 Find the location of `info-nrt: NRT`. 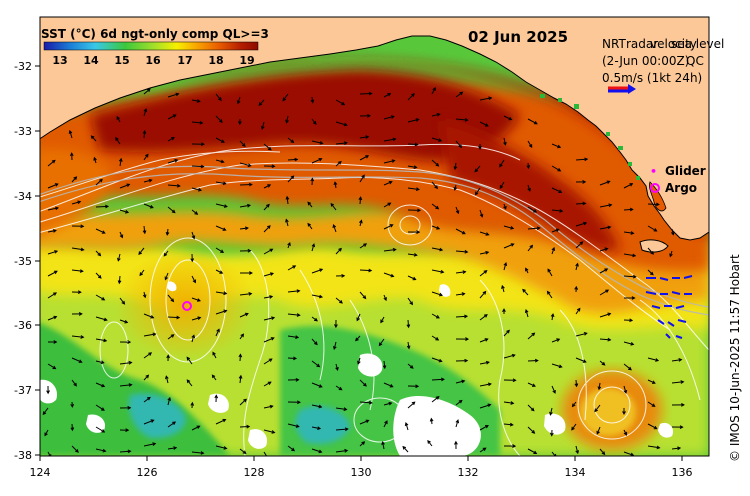

info-nrt: NRT is located at coordinates (614, 44).